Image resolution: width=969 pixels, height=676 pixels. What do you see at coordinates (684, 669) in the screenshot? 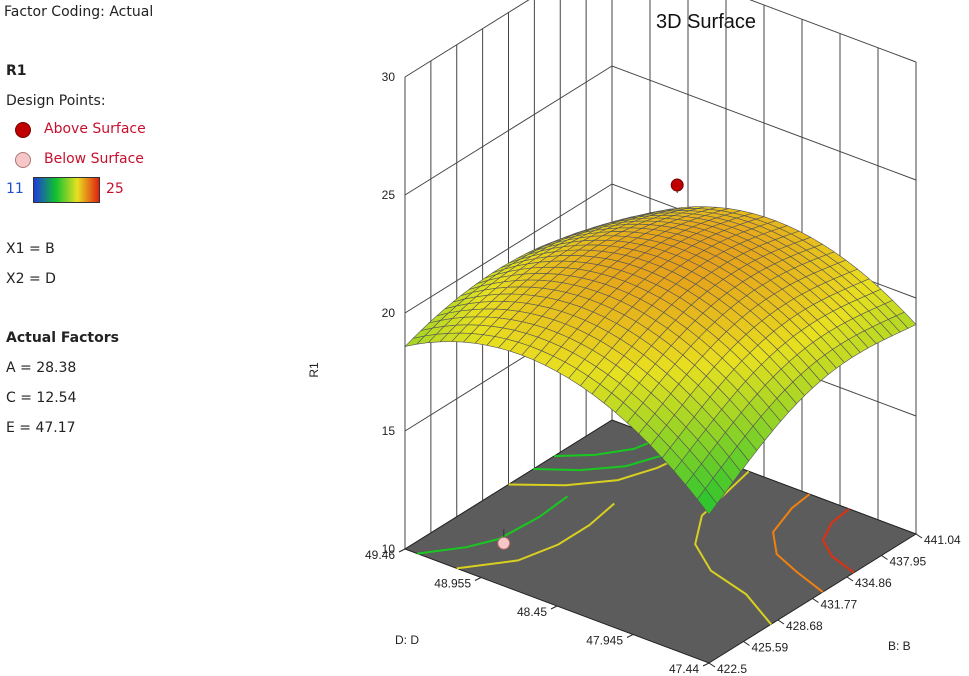
I see `y-tick-label: 47.44` at bounding box center [684, 669].